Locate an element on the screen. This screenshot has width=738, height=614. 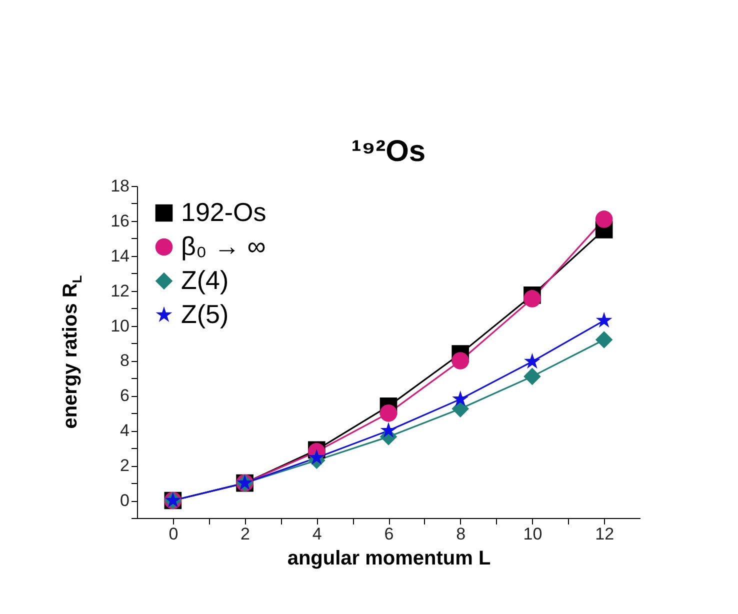
x-tick-label: 2 is located at coordinates (245, 534).